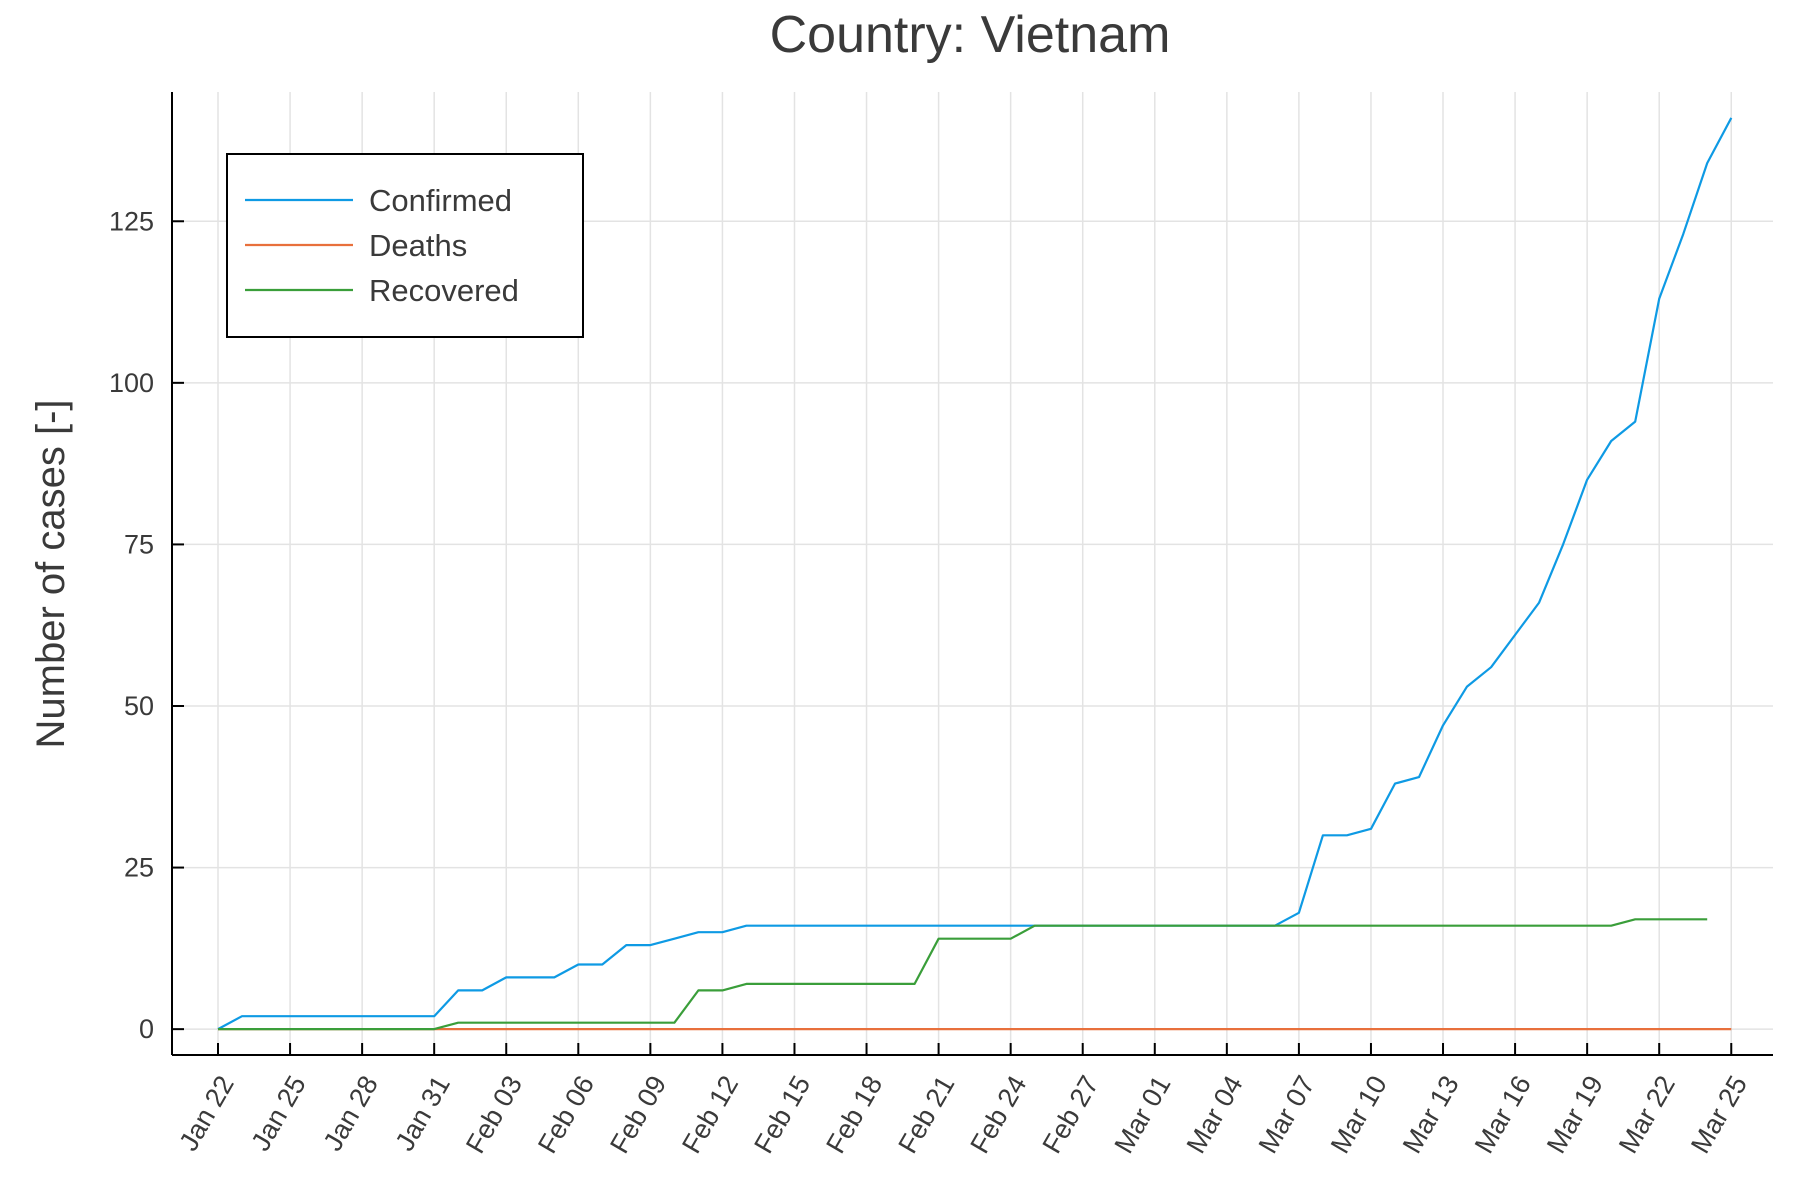 The image size is (1800, 1200). I want to click on y-tick-label: 50, so click(139, 706).